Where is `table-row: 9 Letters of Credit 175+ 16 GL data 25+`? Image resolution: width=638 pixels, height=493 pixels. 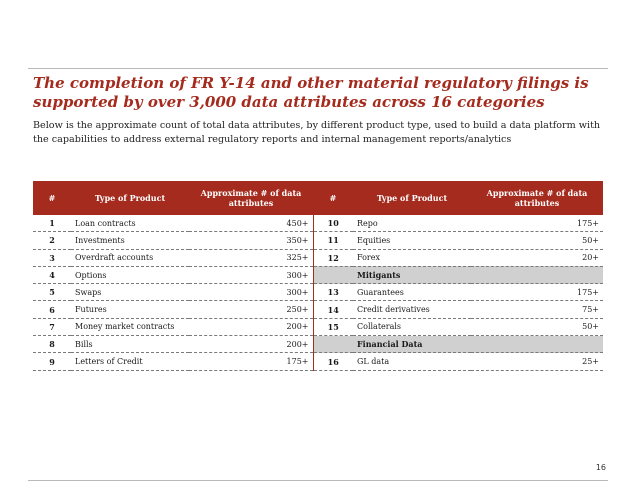
table-row: 9 Letters of Credit 175+ 16 GL data 25+ is located at coordinates (318, 361).